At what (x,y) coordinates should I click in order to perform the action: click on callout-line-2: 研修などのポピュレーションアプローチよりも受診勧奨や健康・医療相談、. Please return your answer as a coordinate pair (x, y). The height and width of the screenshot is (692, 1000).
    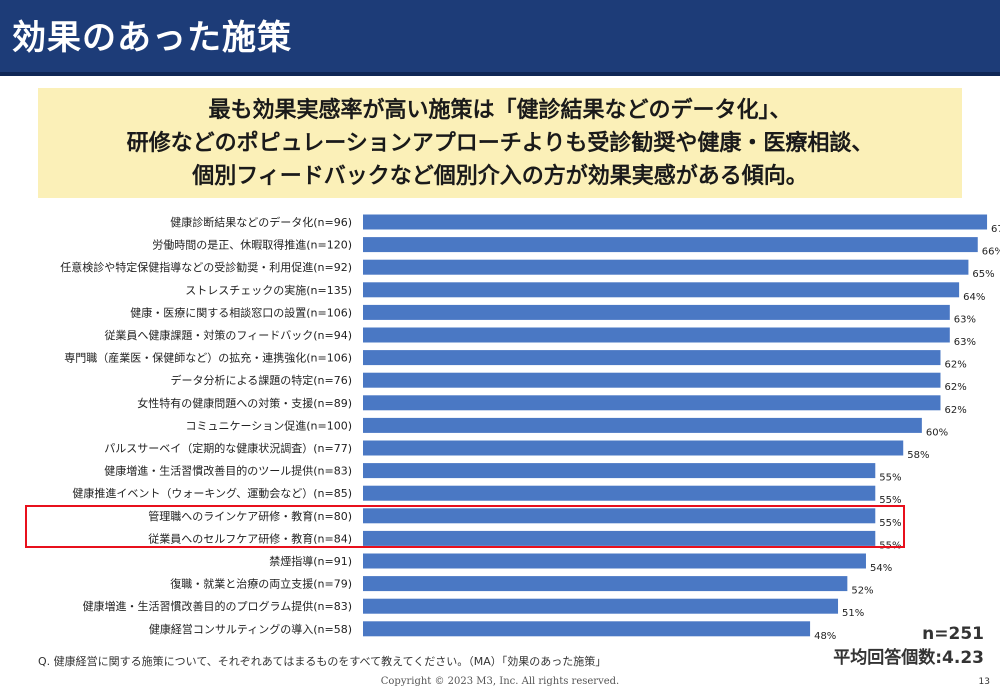
    Looking at the image, I should click on (500, 143).